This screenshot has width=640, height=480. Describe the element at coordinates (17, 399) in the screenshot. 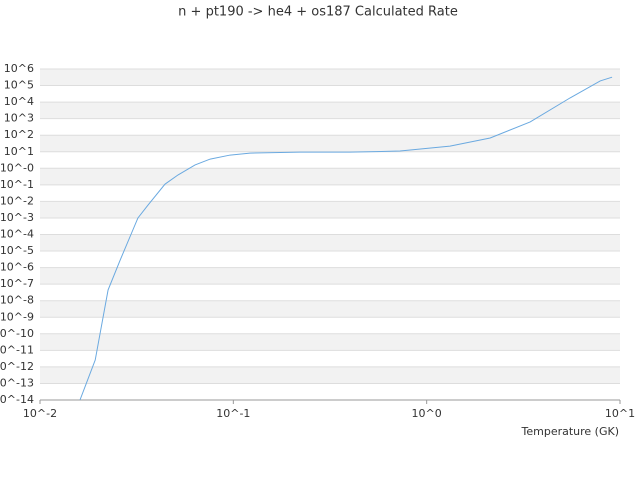

I see `y-tick-label: 10^-14` at that location.